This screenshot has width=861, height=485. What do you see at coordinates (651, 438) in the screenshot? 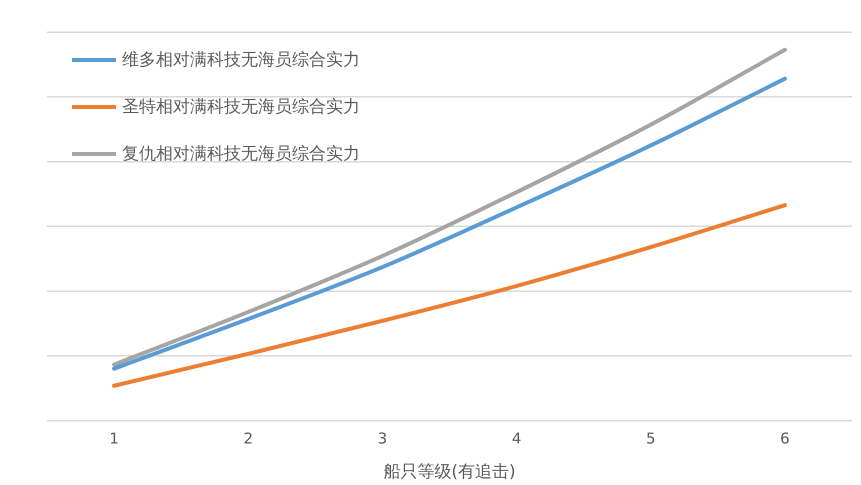
I see `x-tick-label: 5` at bounding box center [651, 438].